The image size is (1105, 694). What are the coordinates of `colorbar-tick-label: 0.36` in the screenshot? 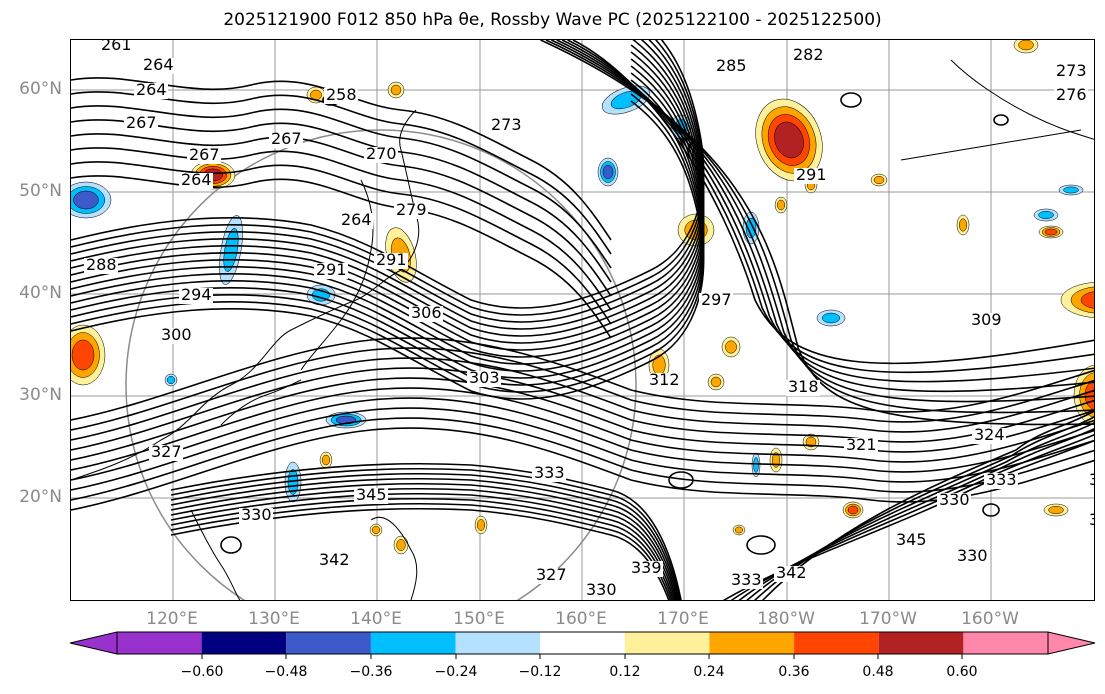 It's located at (794, 672).